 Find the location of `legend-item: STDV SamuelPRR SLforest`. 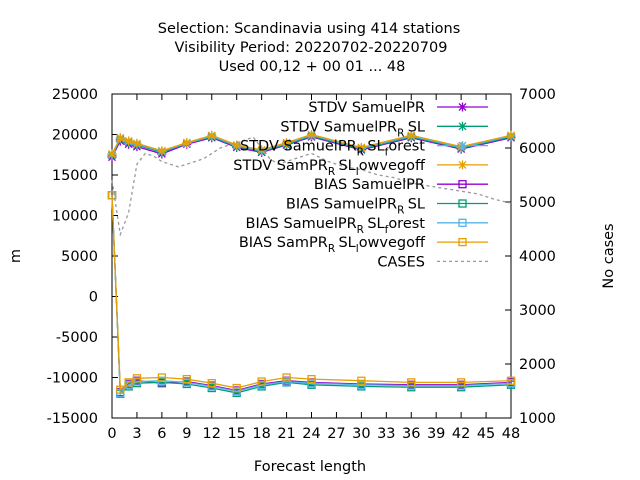

legend-item: STDV SamuelPRR SLforest is located at coordinates (364, 149).